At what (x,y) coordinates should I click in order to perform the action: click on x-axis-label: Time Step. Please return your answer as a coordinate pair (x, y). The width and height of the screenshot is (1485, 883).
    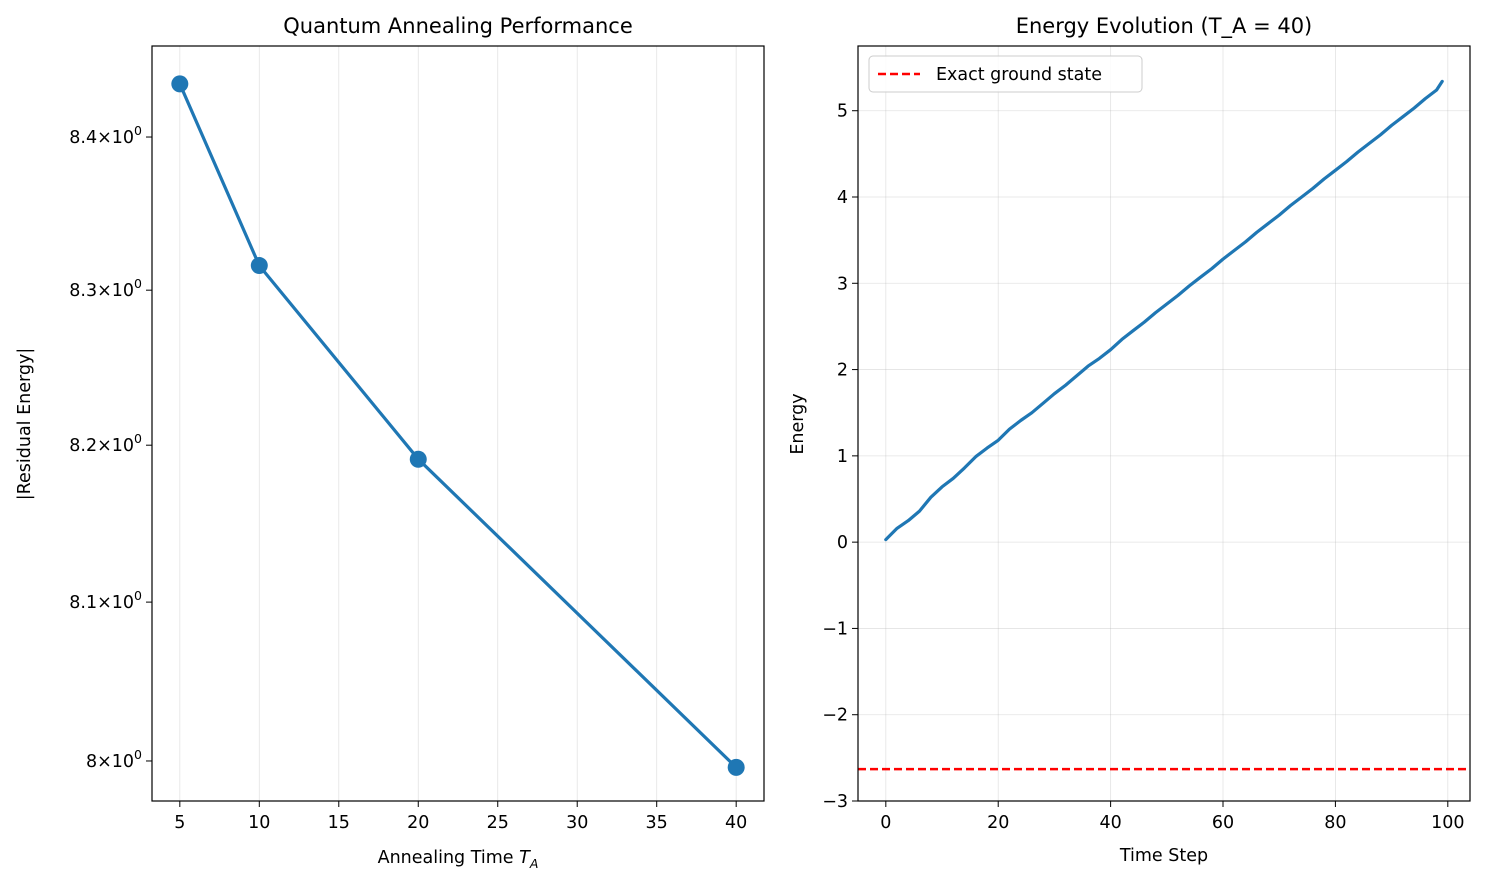
    Looking at the image, I should click on (1163, 856).